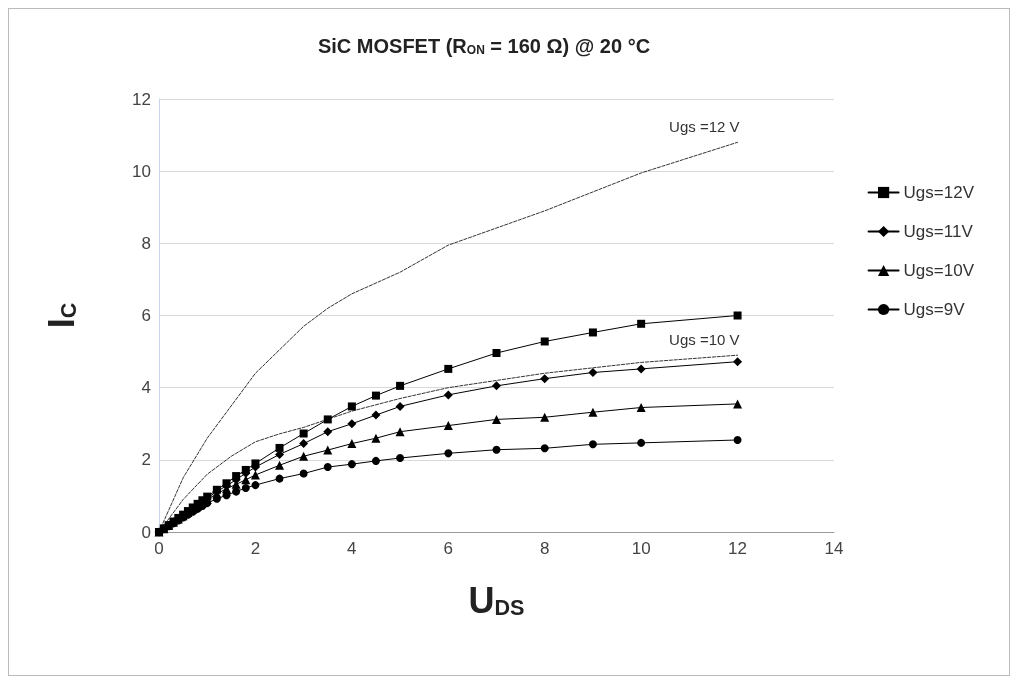 The image size is (1020, 684). Describe the element at coordinates (738, 548) in the screenshot. I see `x-tick-label: 12` at that location.